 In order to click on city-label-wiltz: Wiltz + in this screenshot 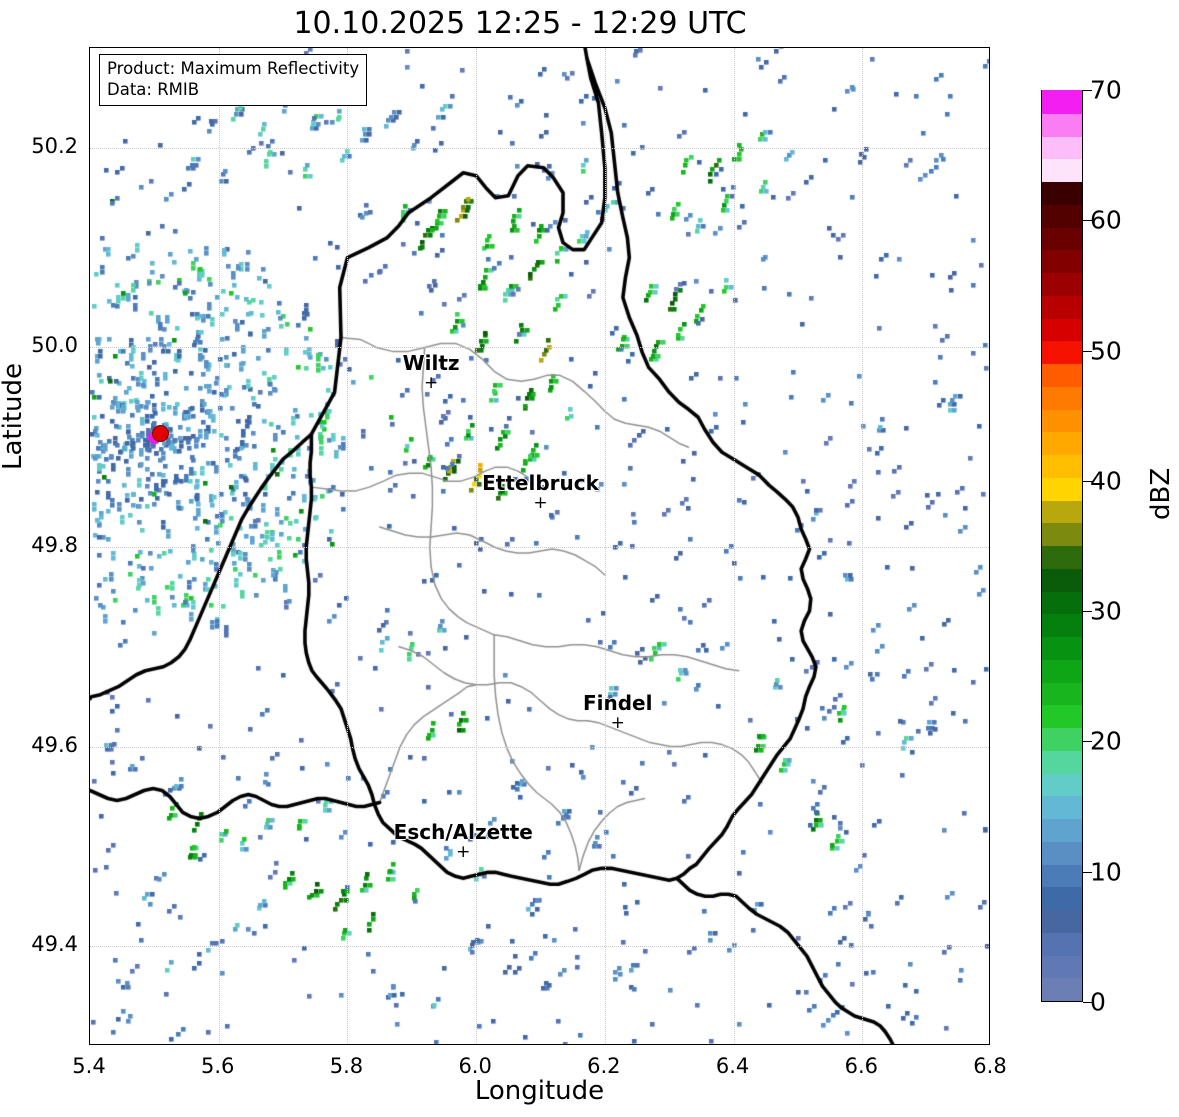, I will do `click(431, 372)`.